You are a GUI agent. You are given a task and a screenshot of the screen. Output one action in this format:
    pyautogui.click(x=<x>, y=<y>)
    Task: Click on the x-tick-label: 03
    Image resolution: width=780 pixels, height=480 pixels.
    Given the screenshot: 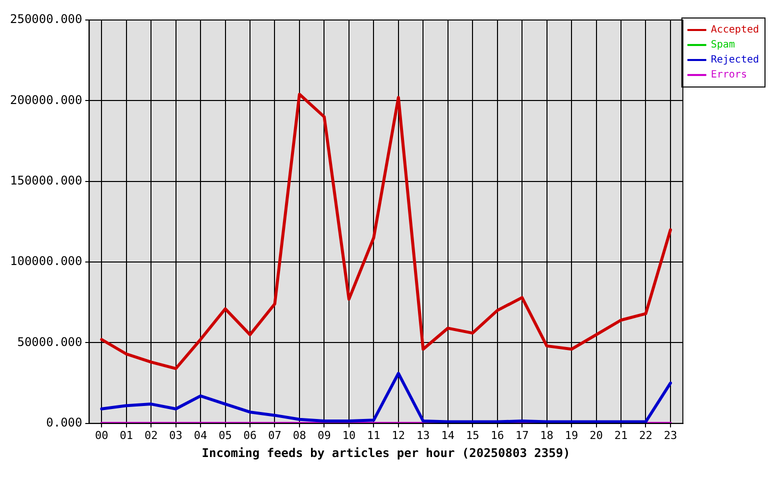 What is the action you would take?
    pyautogui.click(x=175, y=435)
    